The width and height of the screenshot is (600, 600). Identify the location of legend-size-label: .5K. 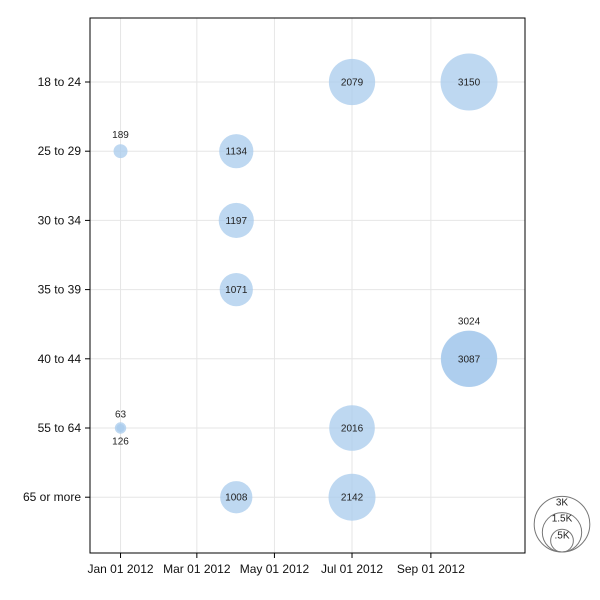
(561, 535).